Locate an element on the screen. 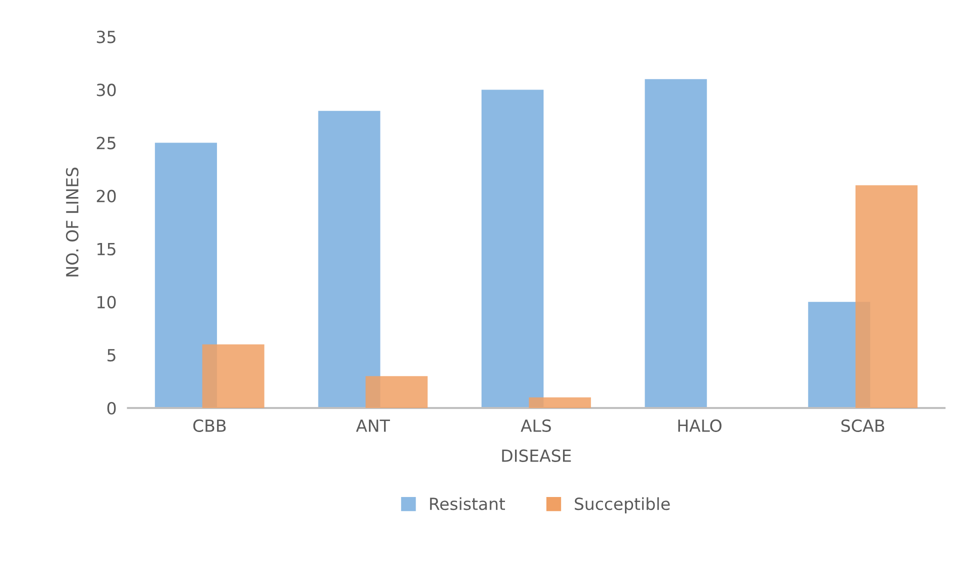 The height and width of the screenshot is (582, 955). y-tick-label: 20 is located at coordinates (106, 196).